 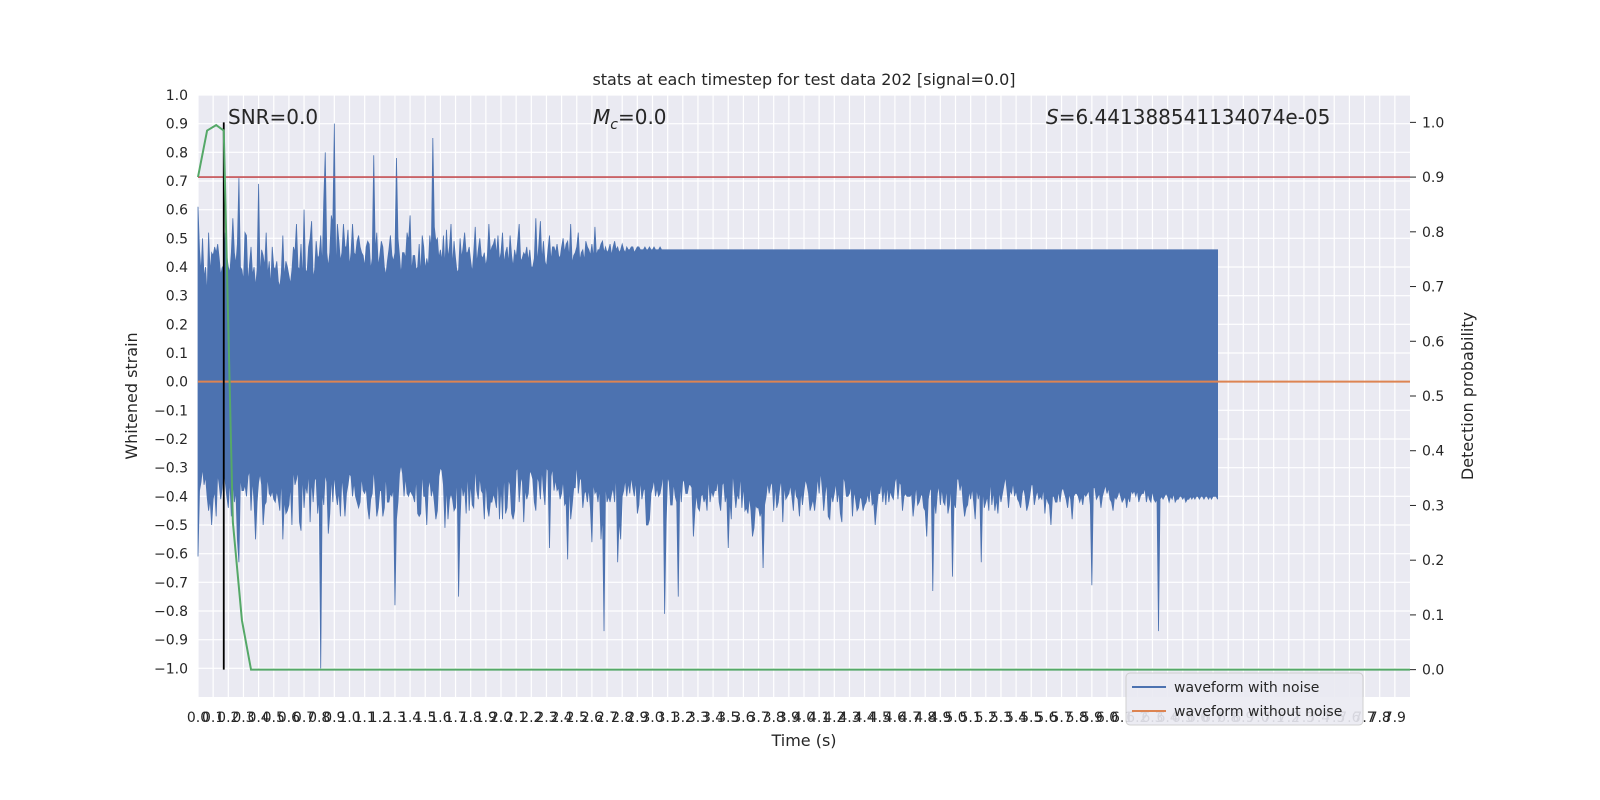 What do you see at coordinates (243, 718) in the screenshot?
I see `x-tick-label: 0.3` at bounding box center [243, 718].